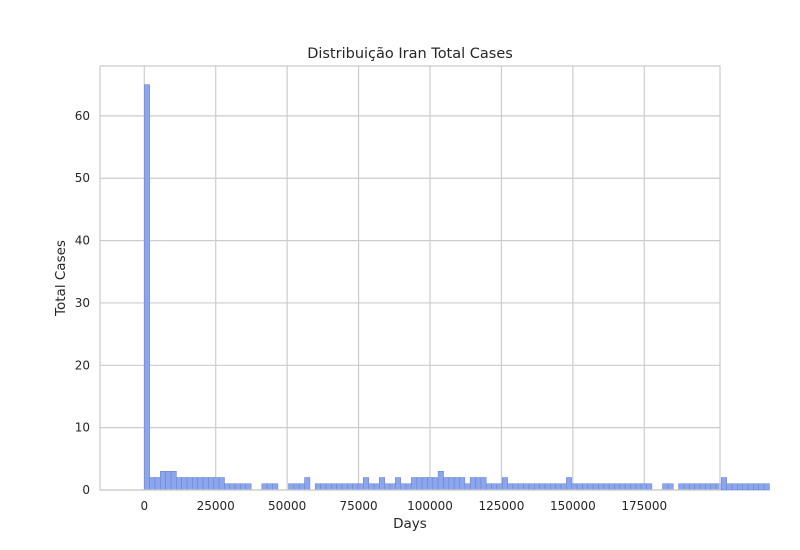 The height and width of the screenshot is (550, 800). Describe the element at coordinates (358, 506) in the screenshot. I see `x-tick-label: 75000` at that location.